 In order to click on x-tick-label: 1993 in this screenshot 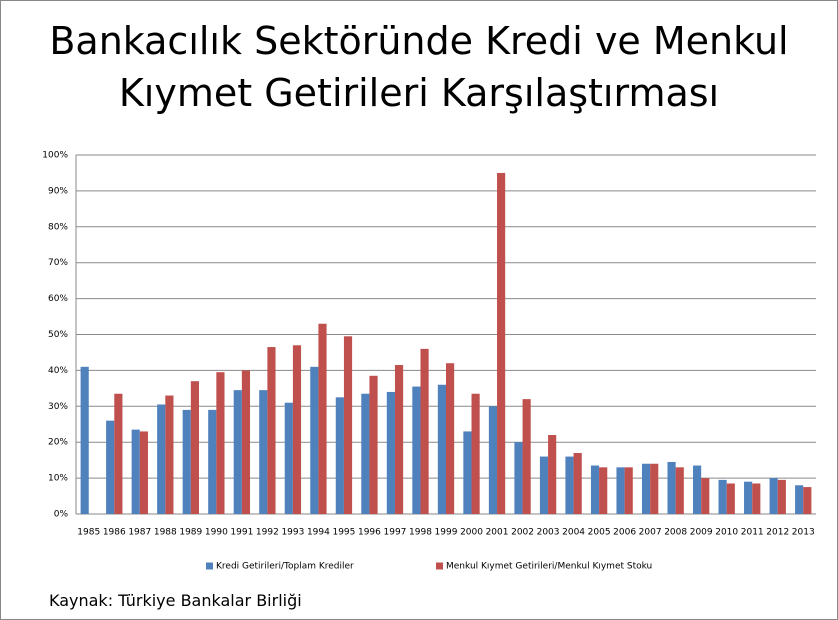, I will do `click(292, 533)`.